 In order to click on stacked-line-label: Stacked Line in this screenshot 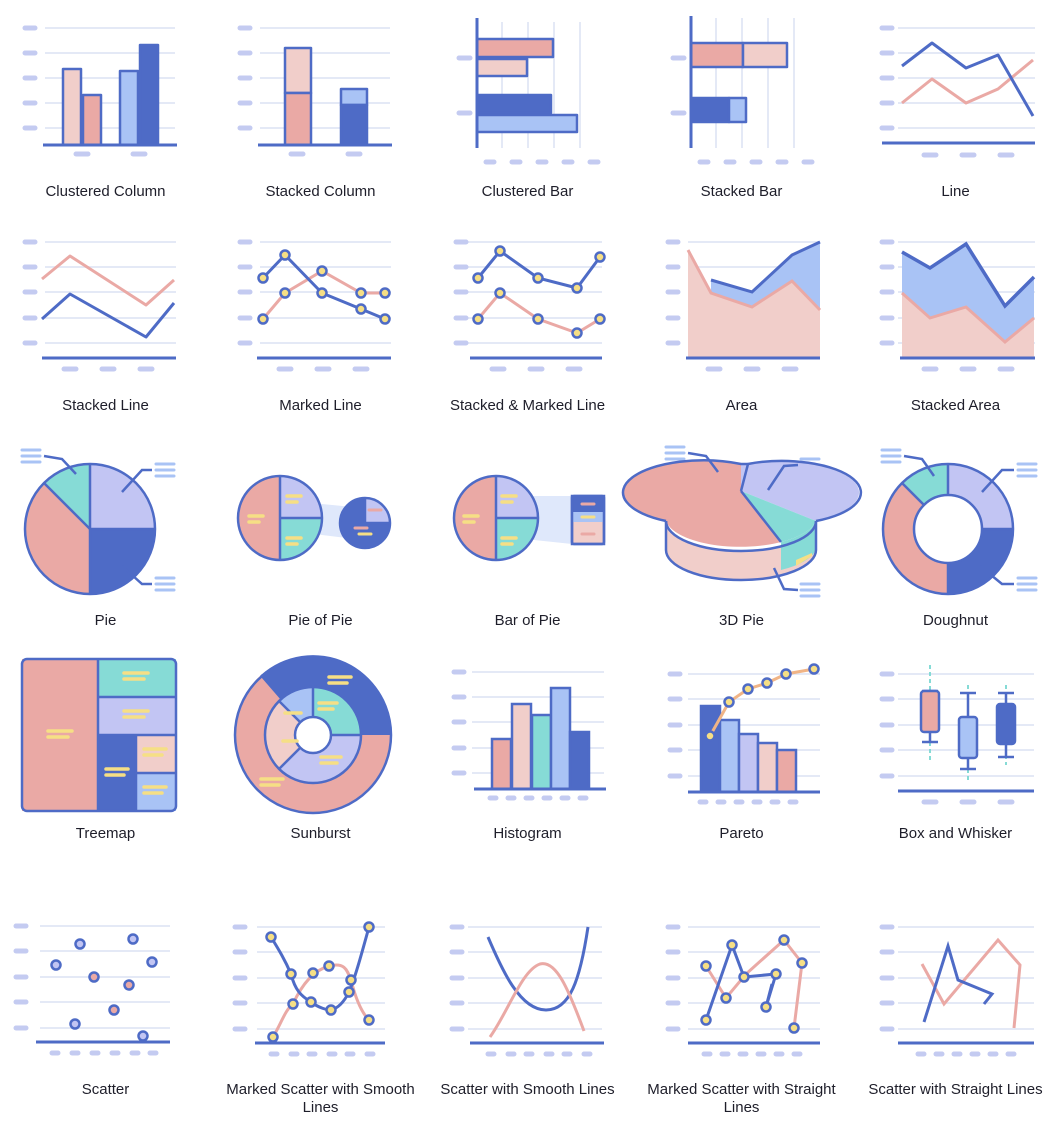, I will do `click(105, 405)`.